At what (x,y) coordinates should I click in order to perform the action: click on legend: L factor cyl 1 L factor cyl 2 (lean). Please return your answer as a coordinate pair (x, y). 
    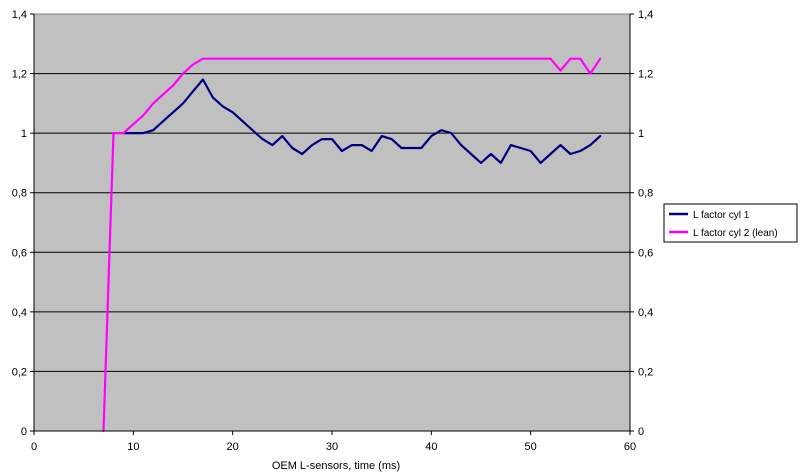
    Looking at the image, I should click on (730, 223).